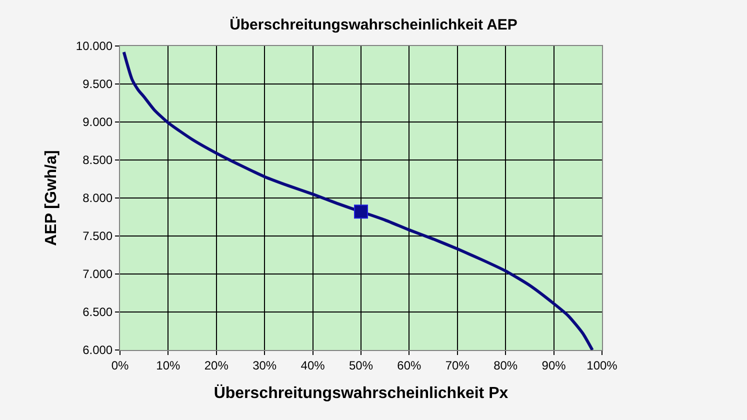  What do you see at coordinates (97, 84) in the screenshot?
I see `y-tick-label: 9.500` at bounding box center [97, 84].